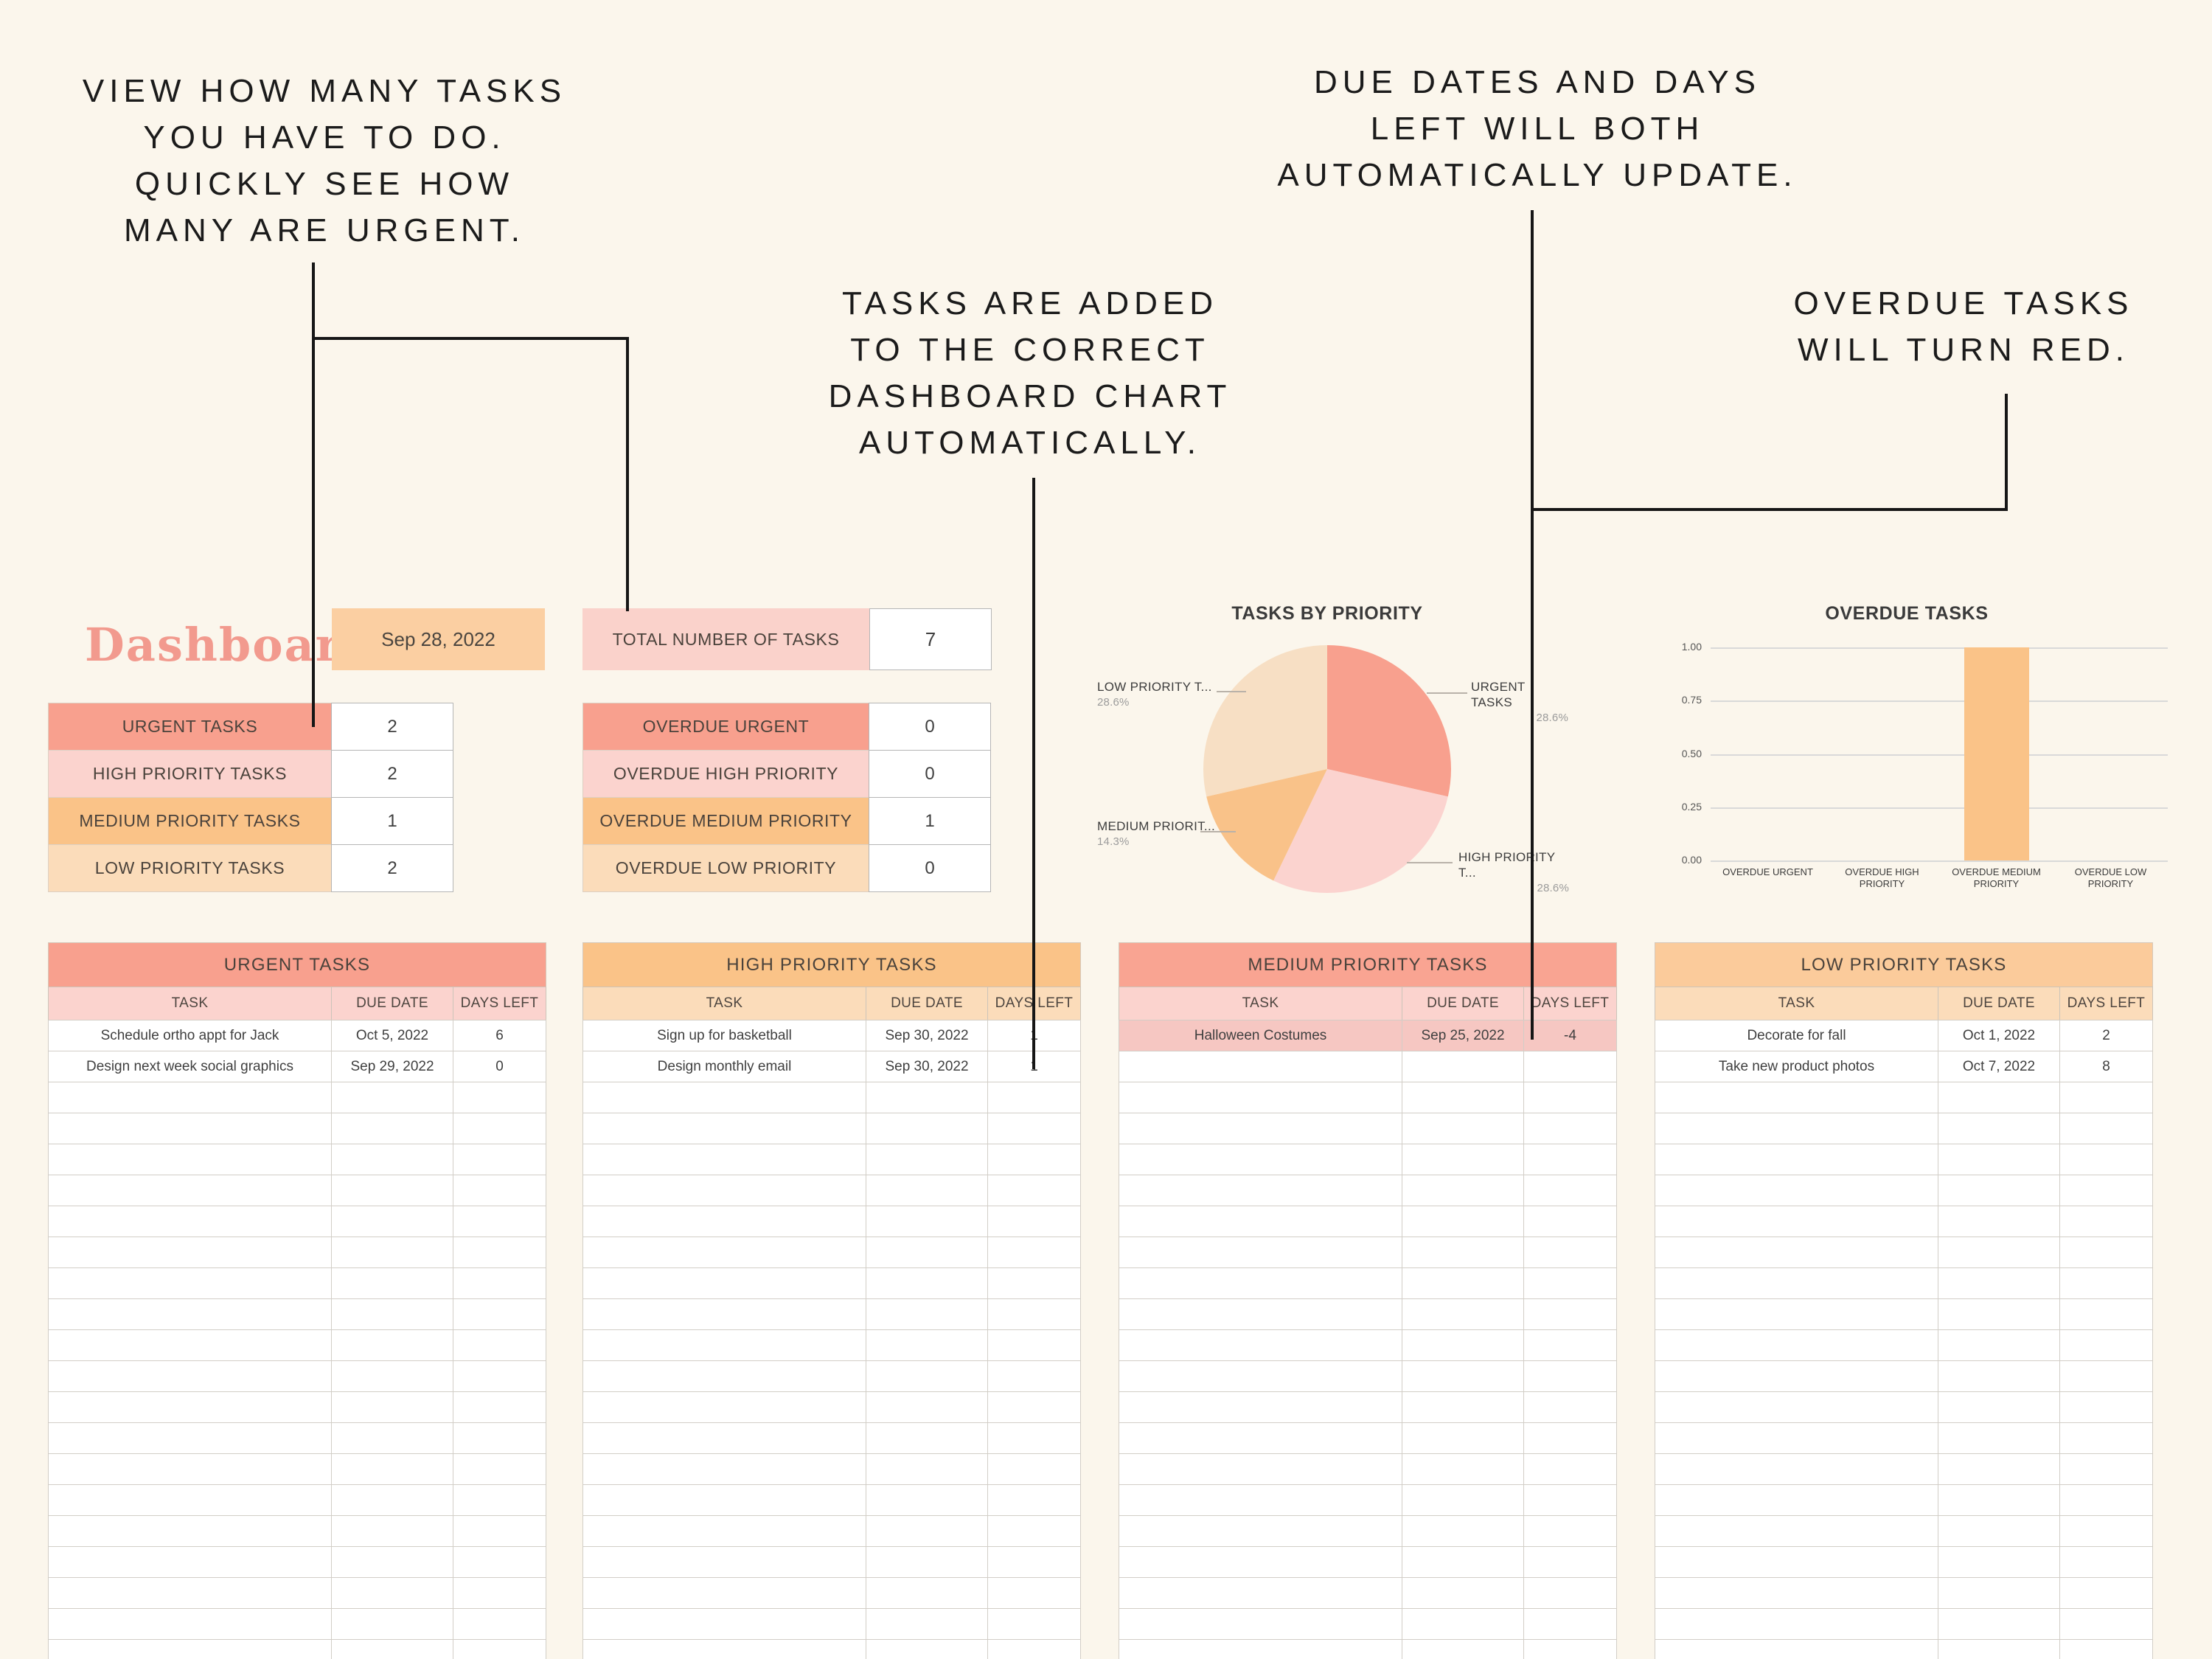 This screenshot has height=1659, width=2212. I want to click on task-cell: Decorate for fall, so click(1796, 1035).